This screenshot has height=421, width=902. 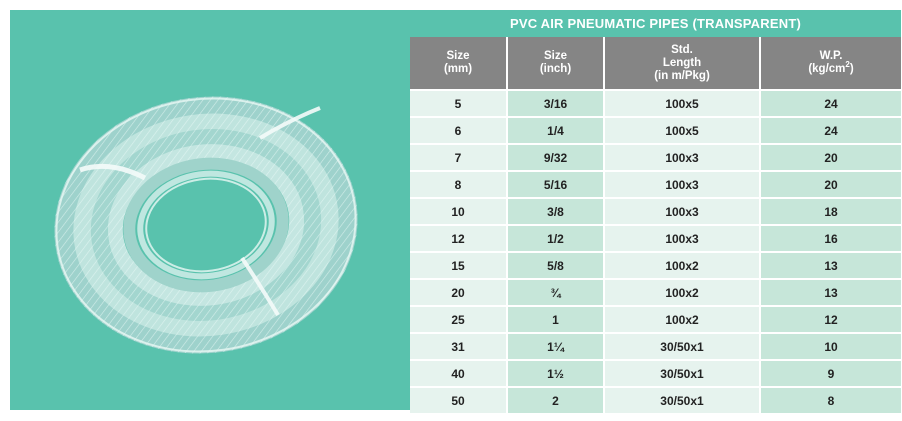 What do you see at coordinates (556, 184) in the screenshot?
I see `cell-size-inch: 5/16` at bounding box center [556, 184].